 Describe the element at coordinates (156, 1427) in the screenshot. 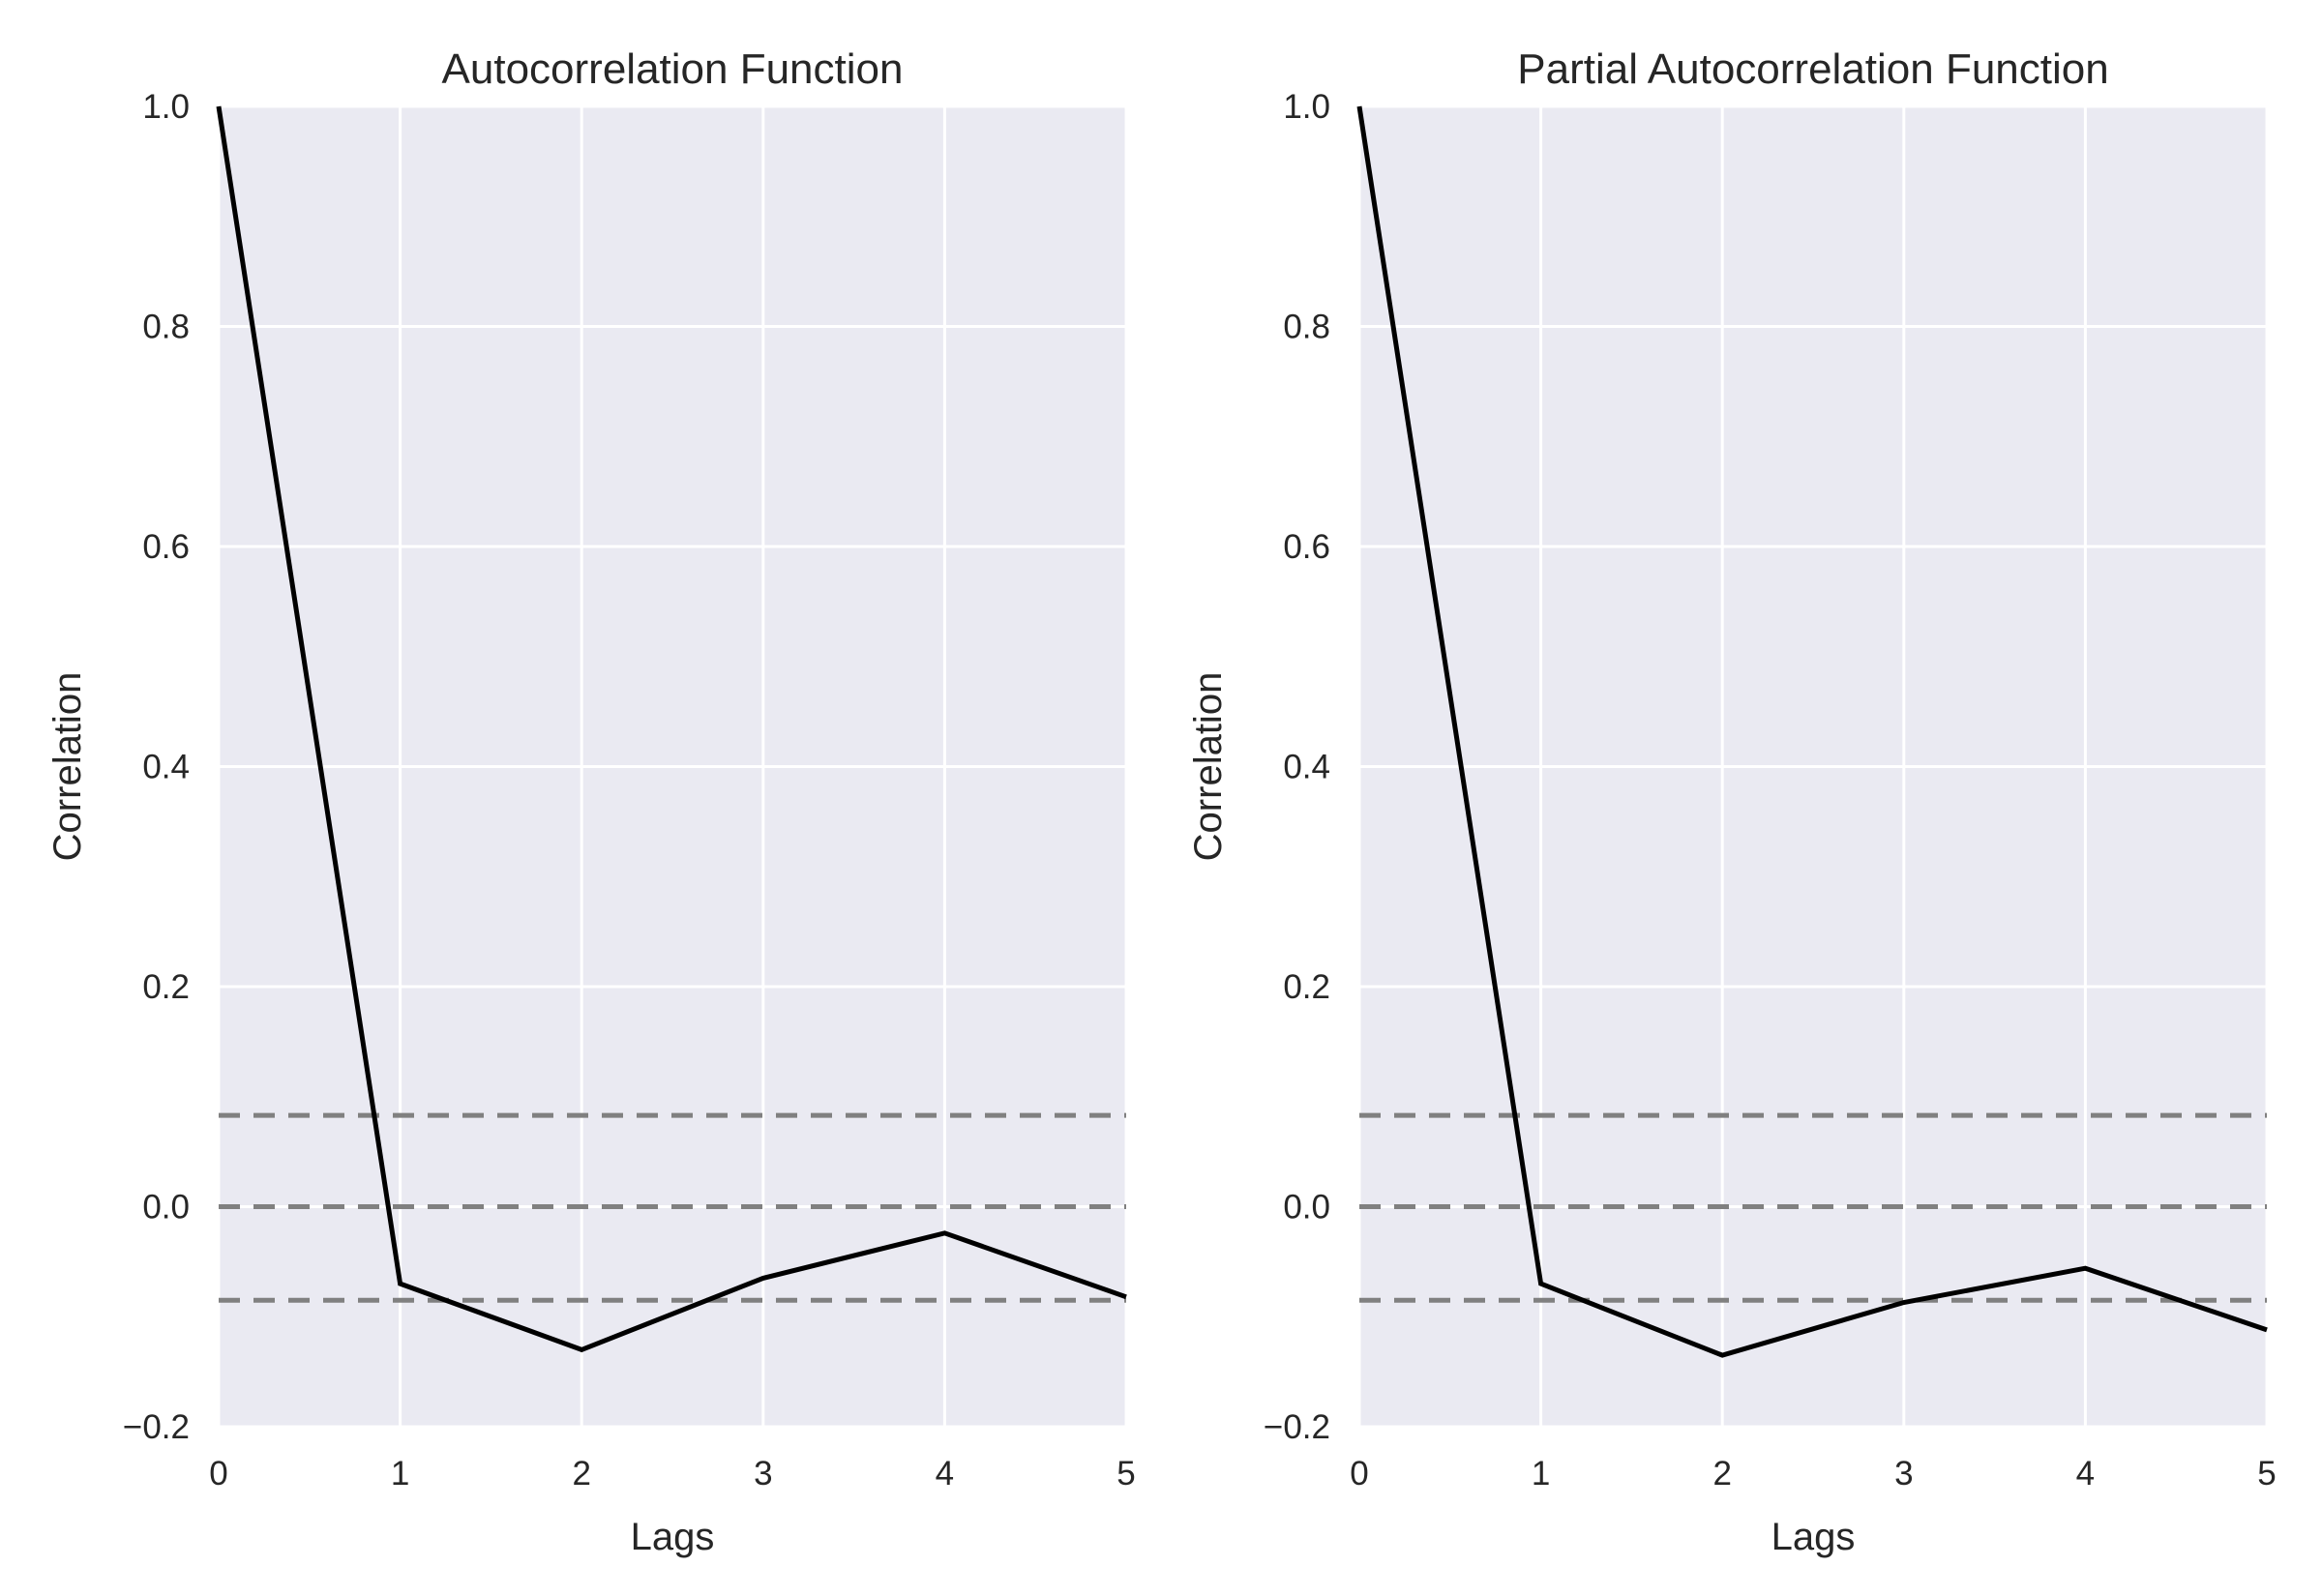

I see `acf-y-tick-label: −0.2` at that location.